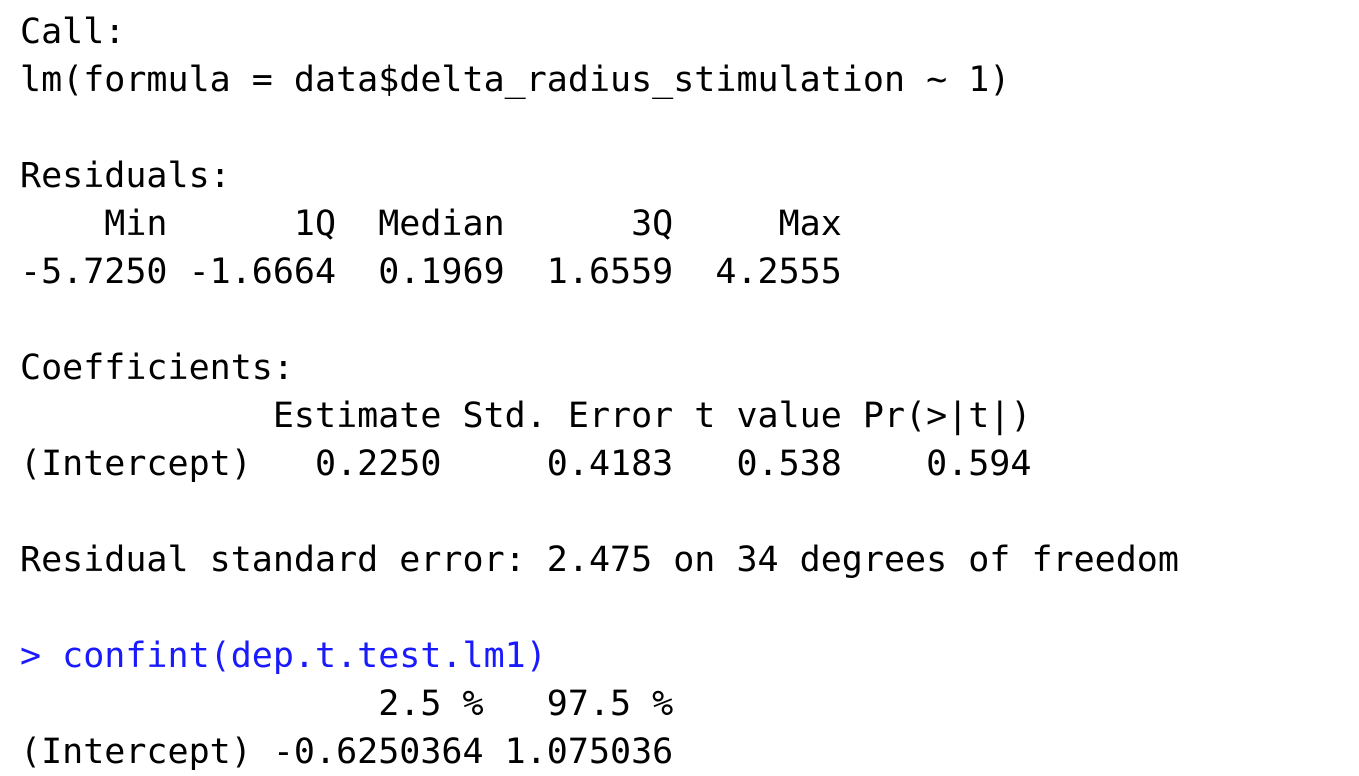 Image resolution: width=1359 pixels, height=776 pixels. Describe the element at coordinates (157, 368) in the screenshot. I see `coefficients-header: Coefficients:` at that location.